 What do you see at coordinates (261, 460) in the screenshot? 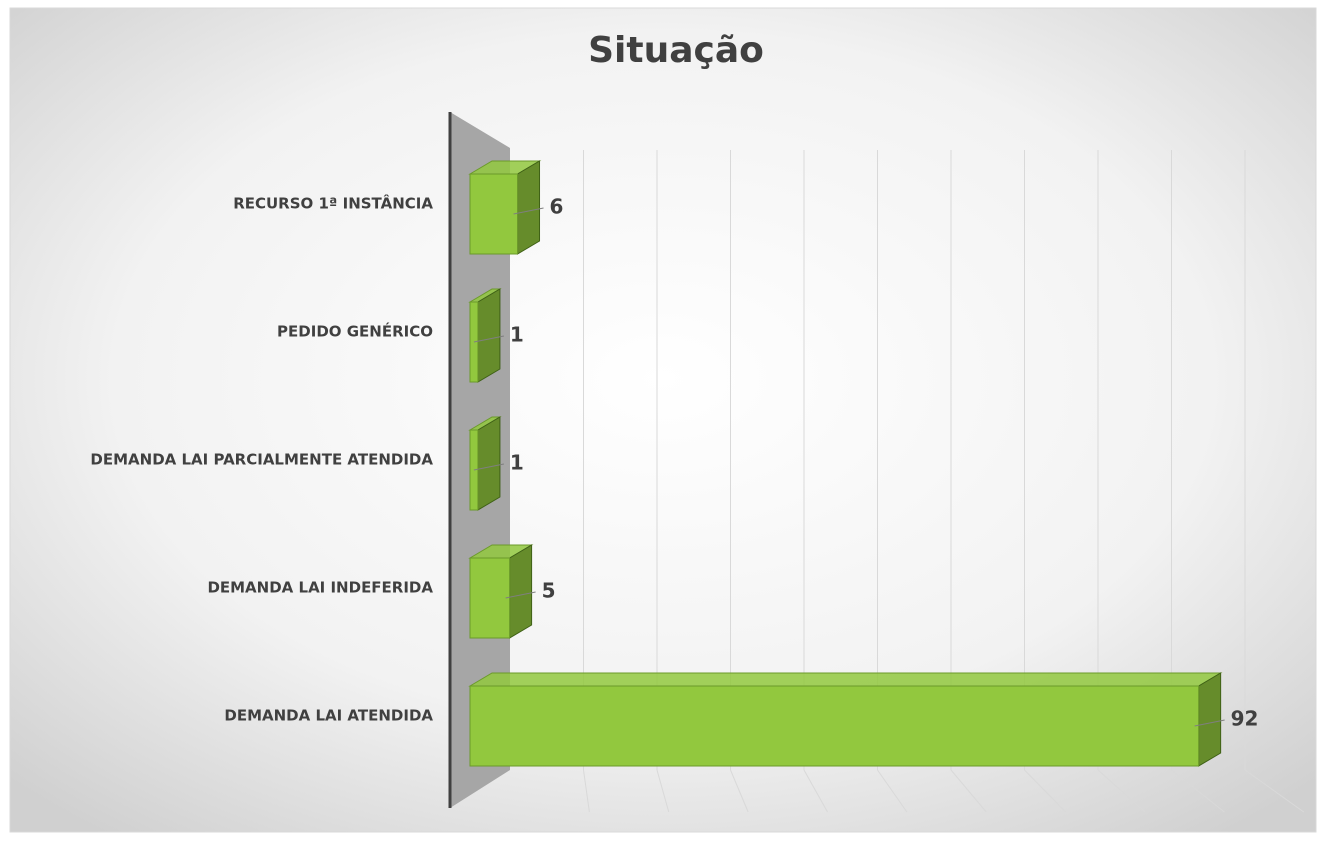
I see `y-tick-label: DEMANDA LAI PARCIALMENTE ATENDIDA` at bounding box center [261, 460].